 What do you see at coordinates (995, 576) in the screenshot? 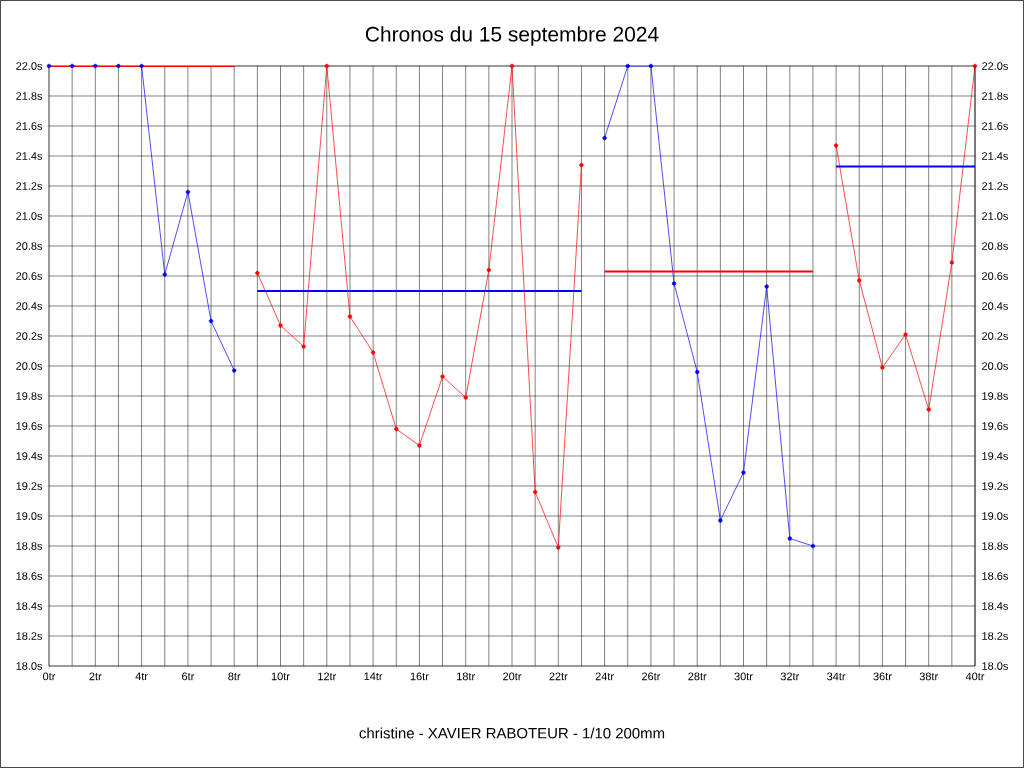
I see `y2-tick-label: 18.6s` at bounding box center [995, 576].